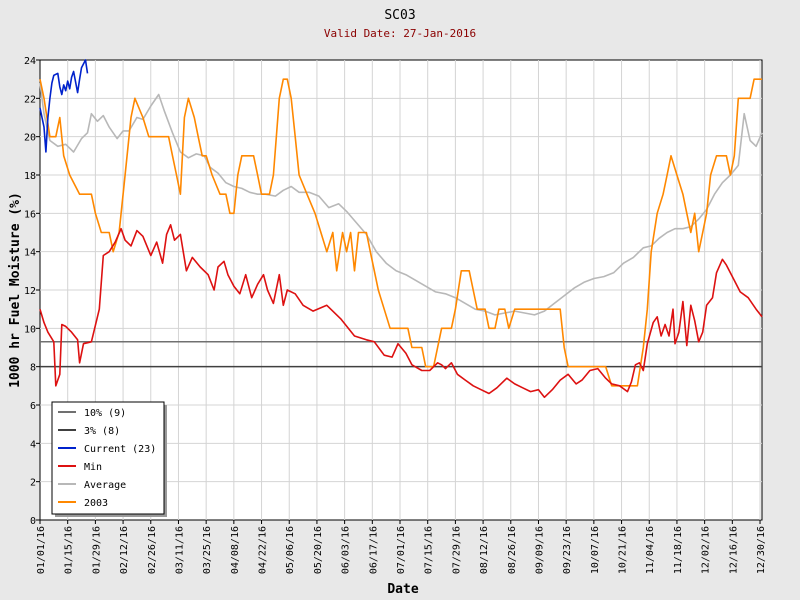 The image size is (800, 600). I want to click on x-tick-label: 12/16/16, so click(733, 550).